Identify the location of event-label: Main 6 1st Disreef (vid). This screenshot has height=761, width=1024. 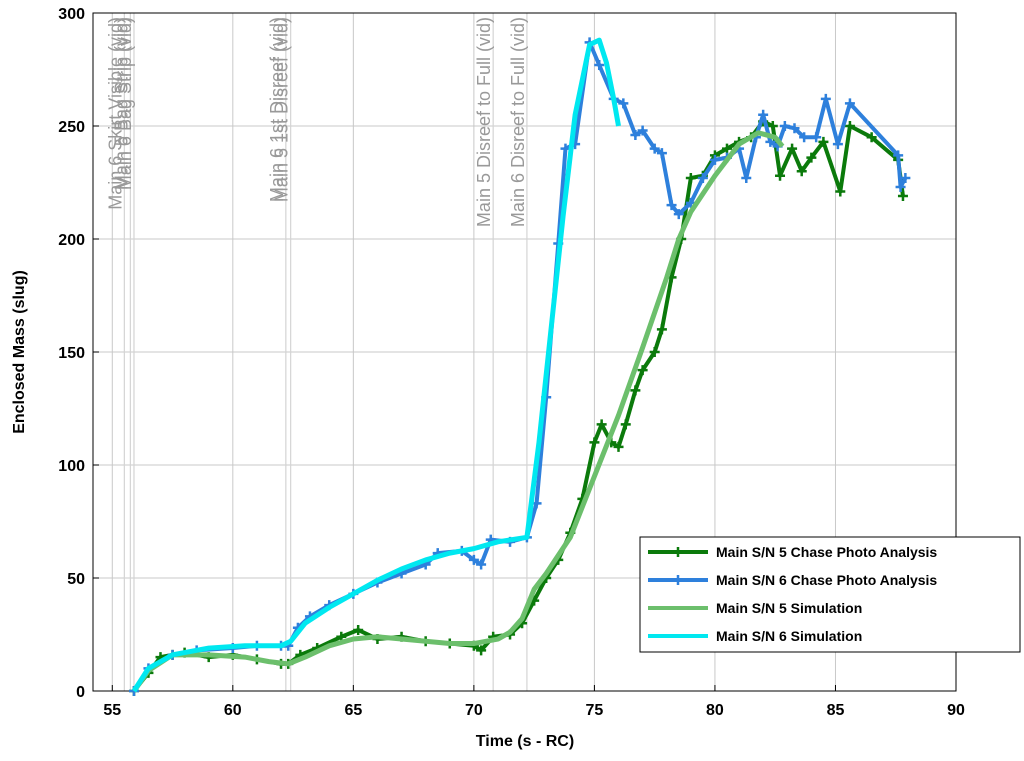
(277, 109).